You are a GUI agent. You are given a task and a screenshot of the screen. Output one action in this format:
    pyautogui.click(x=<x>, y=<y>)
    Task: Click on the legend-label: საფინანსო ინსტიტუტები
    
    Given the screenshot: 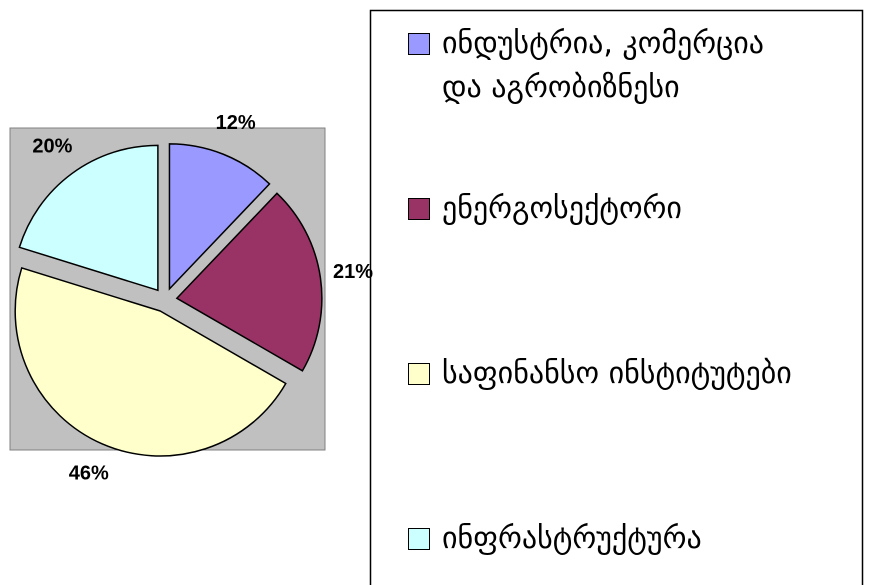 What is the action you would take?
    pyautogui.click(x=617, y=373)
    